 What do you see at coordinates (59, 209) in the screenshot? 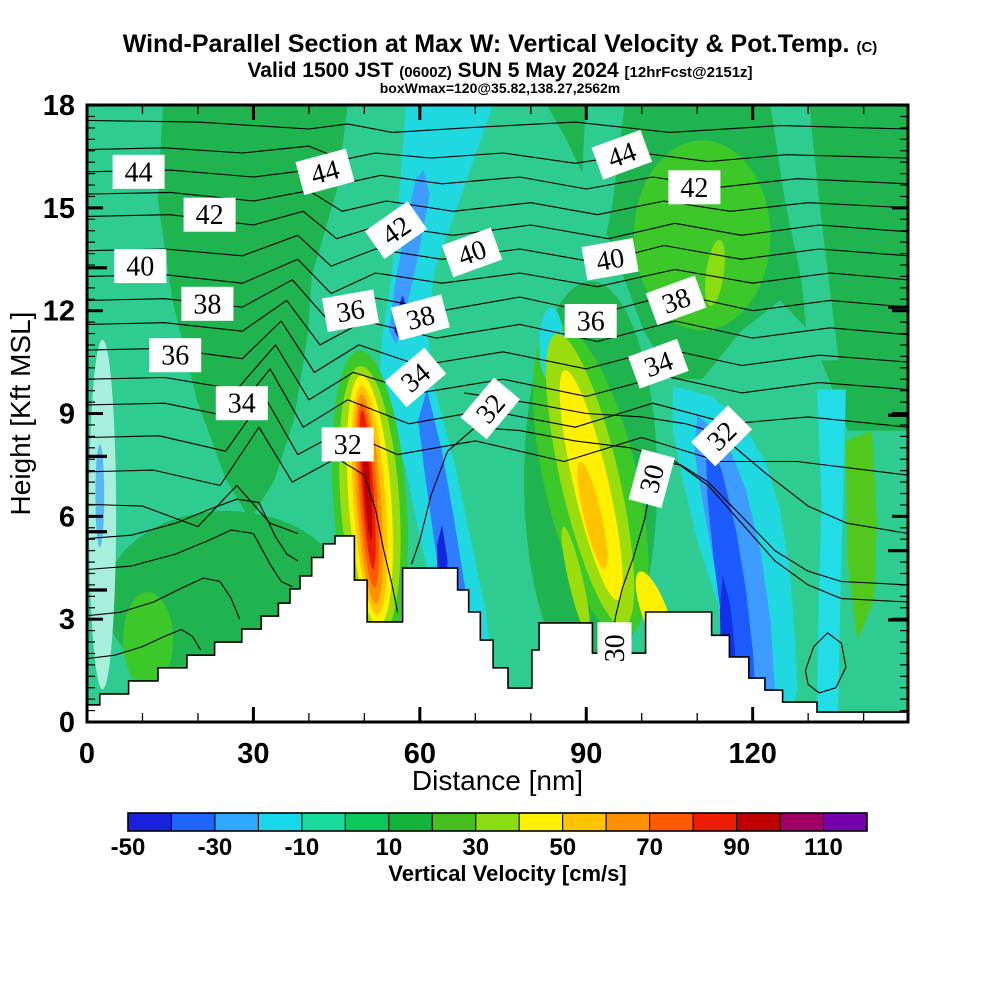
I see `y-tick-label: 15` at bounding box center [59, 209].